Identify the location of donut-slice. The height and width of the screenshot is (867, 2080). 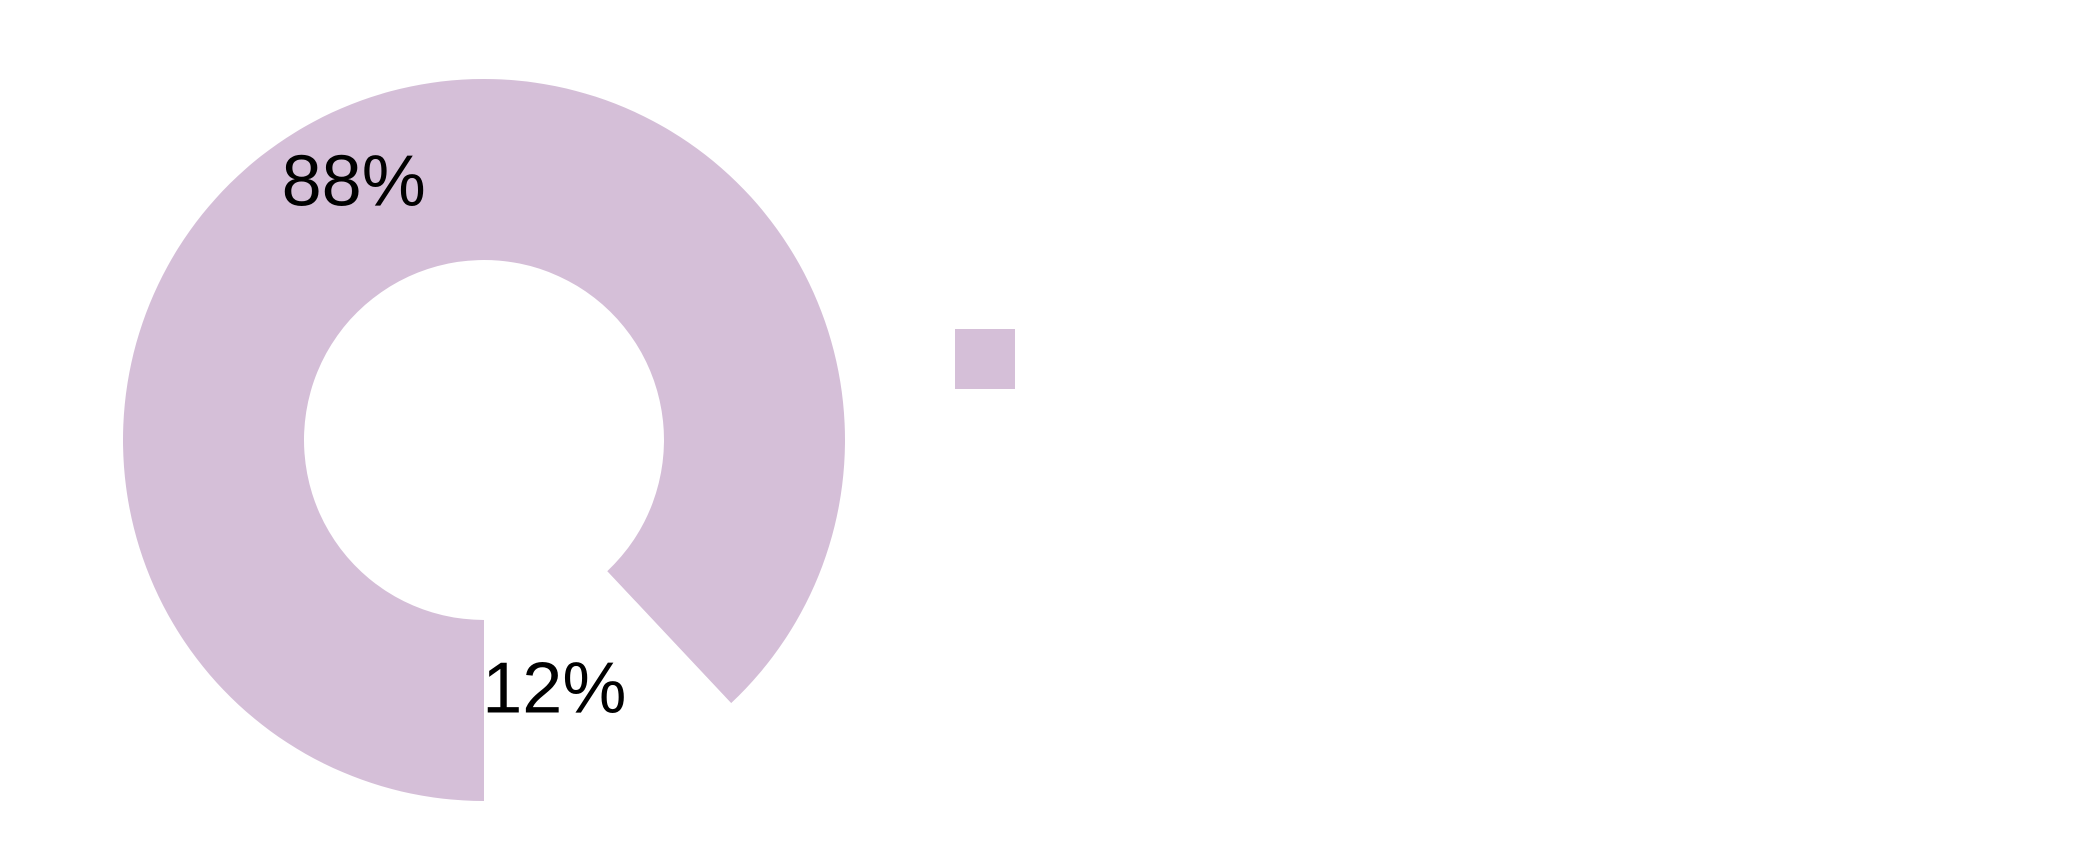
(608, 686).